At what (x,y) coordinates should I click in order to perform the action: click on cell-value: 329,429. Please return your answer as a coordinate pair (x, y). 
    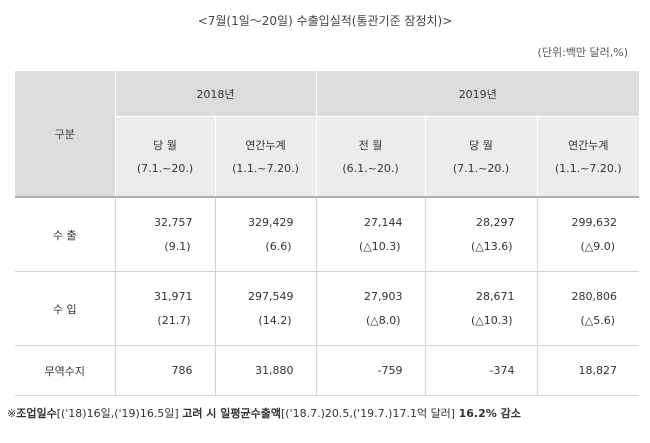
    Looking at the image, I should click on (271, 222).